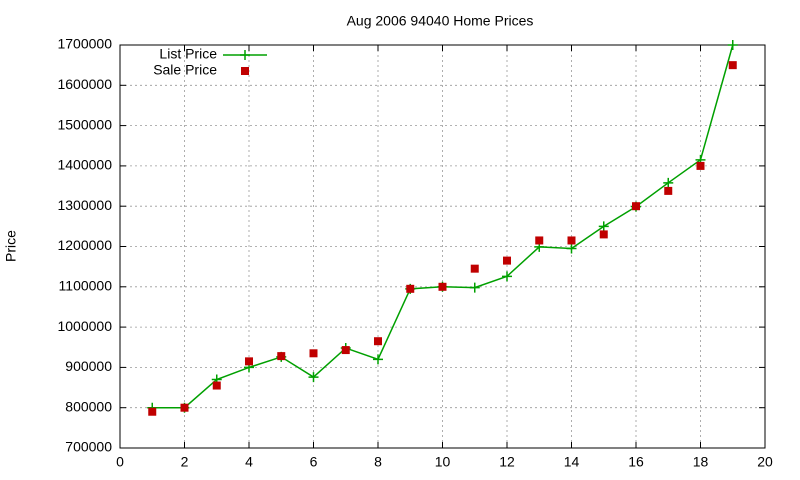  I want to click on x-tick-label: 20, so click(765, 462).